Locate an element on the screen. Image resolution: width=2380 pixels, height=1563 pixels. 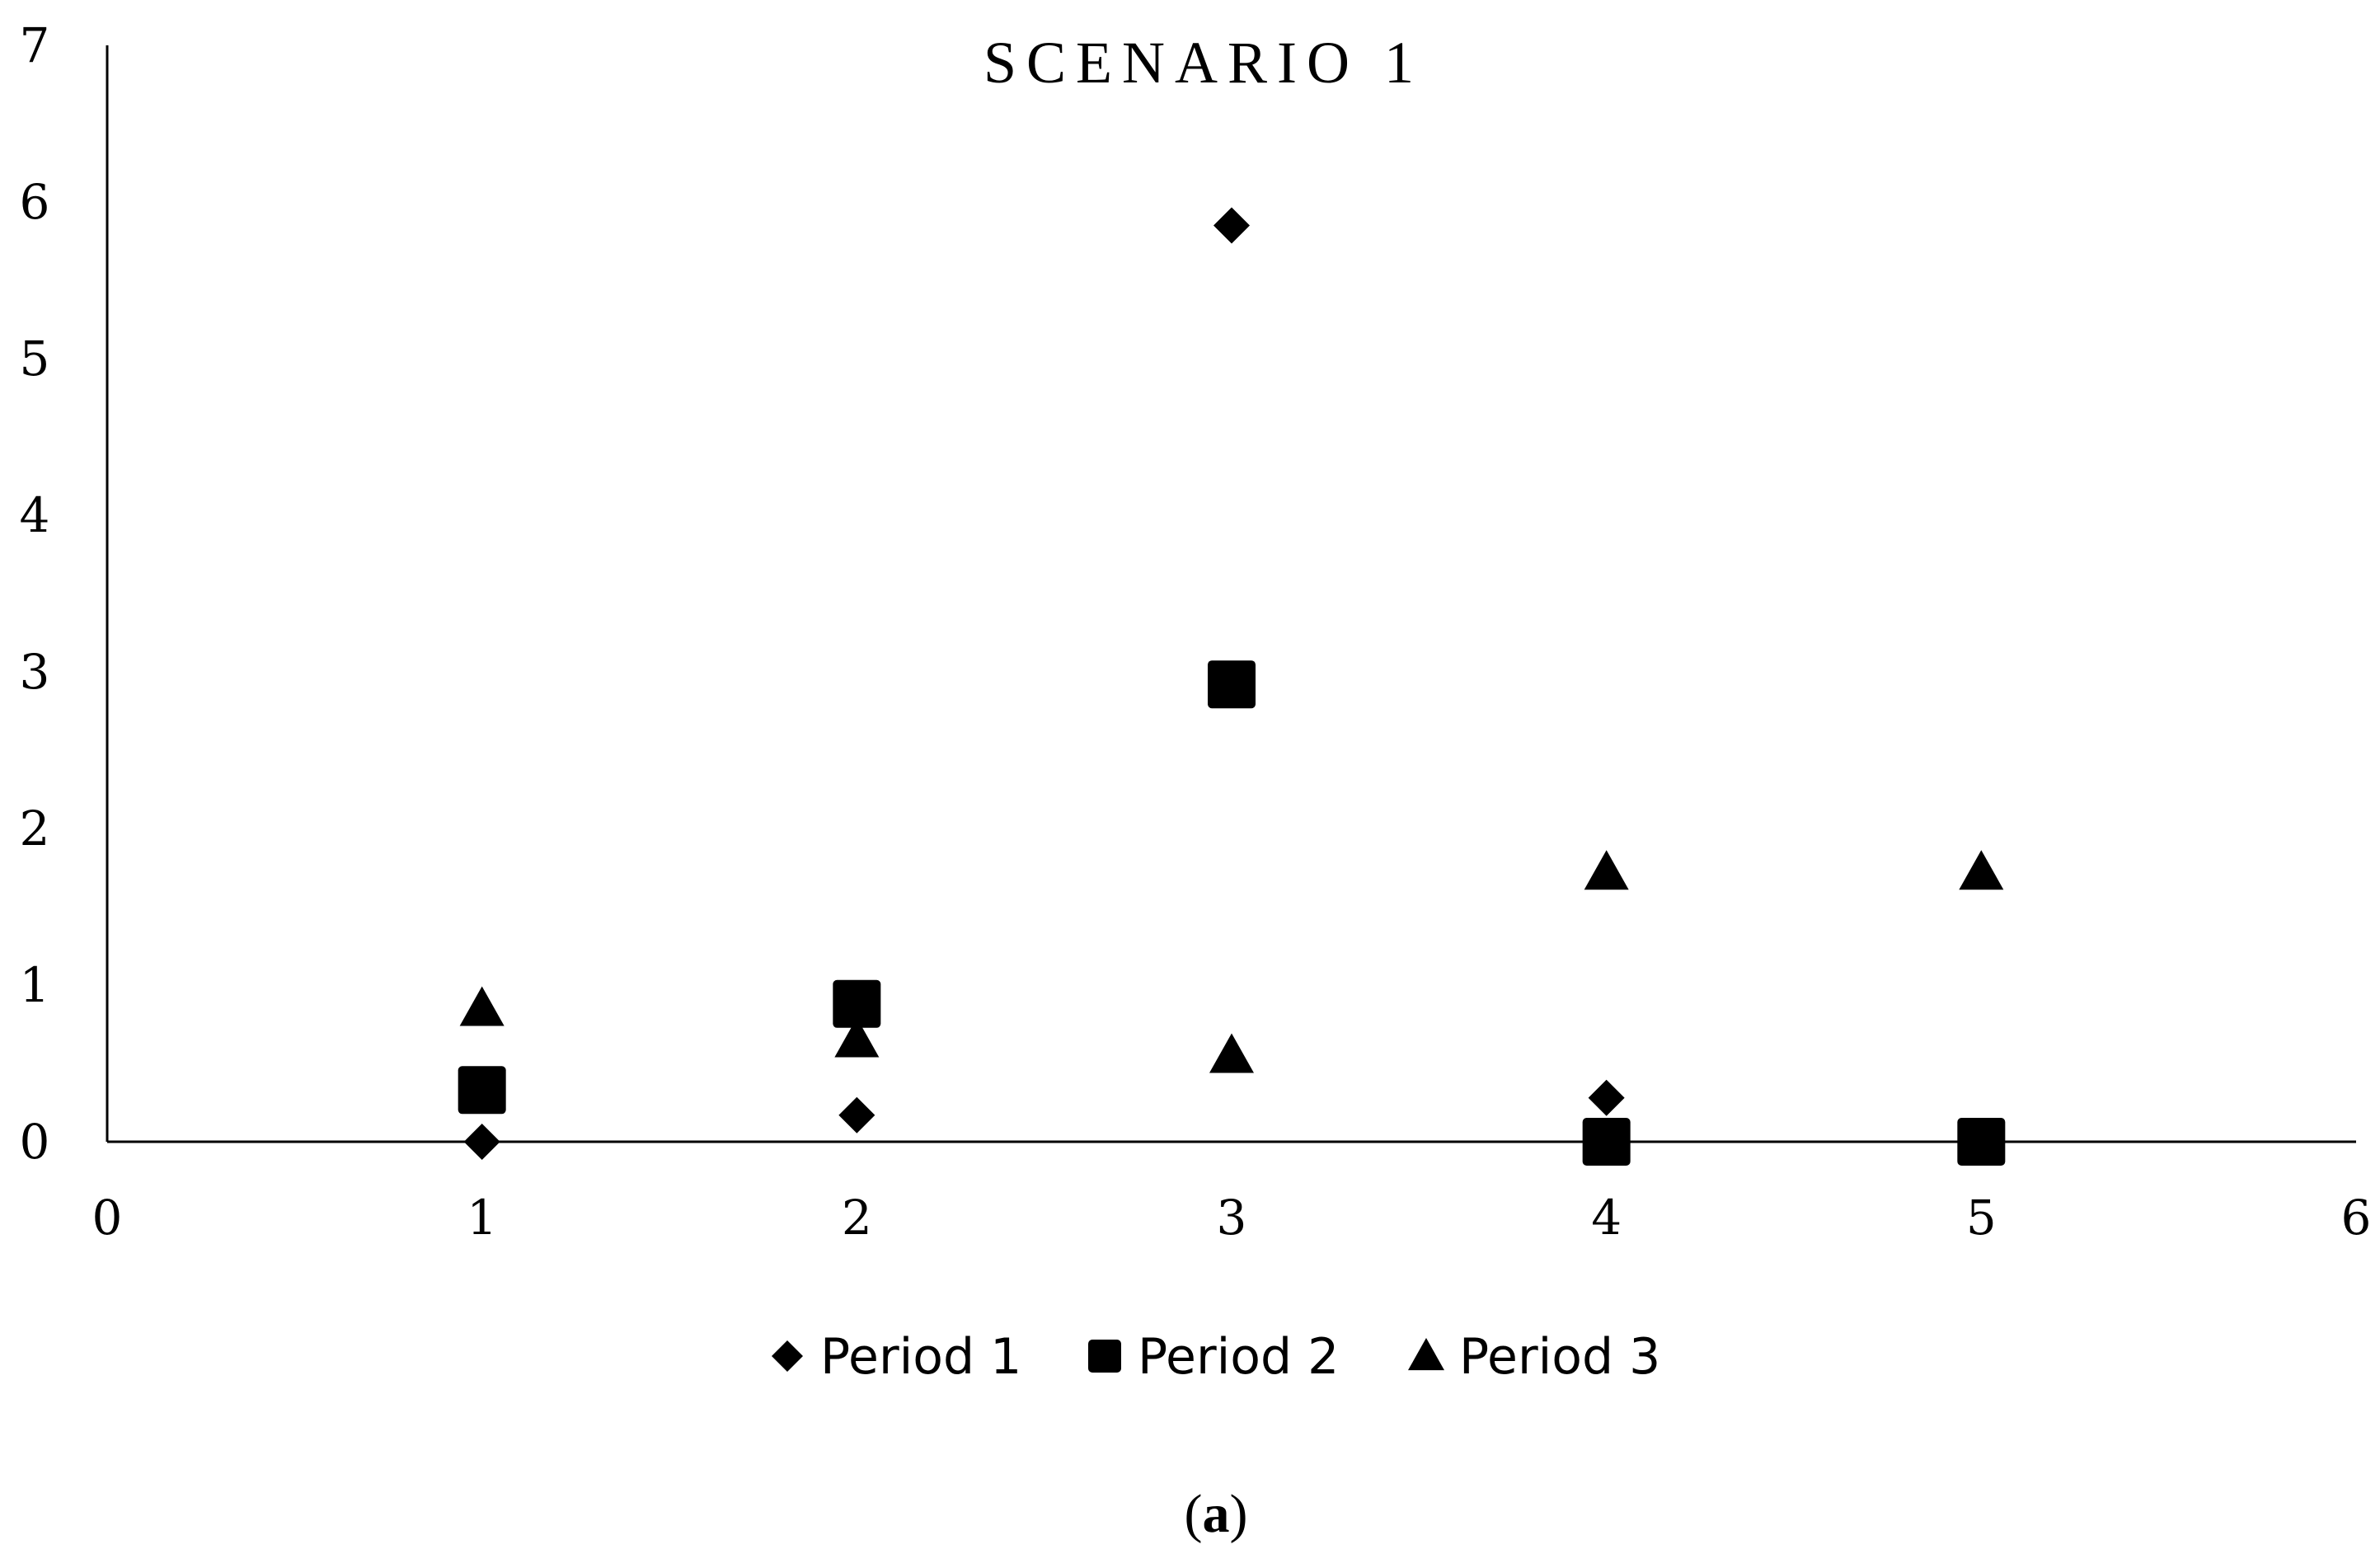
chart-title: SCENARIO 1 is located at coordinates (1203, 63).